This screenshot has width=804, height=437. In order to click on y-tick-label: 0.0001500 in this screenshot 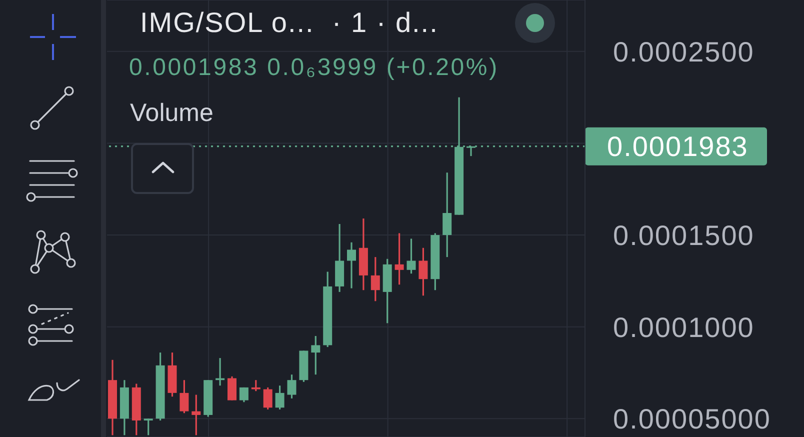, I will do `click(683, 235)`.